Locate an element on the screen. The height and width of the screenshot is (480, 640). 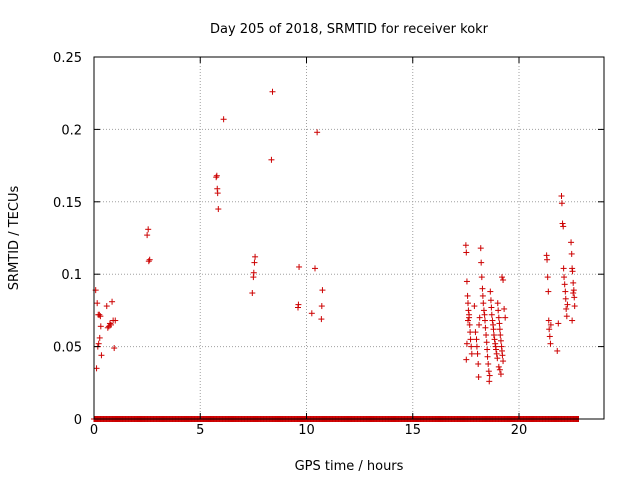
x-axis-label: GPS time / hours is located at coordinates (349, 466).